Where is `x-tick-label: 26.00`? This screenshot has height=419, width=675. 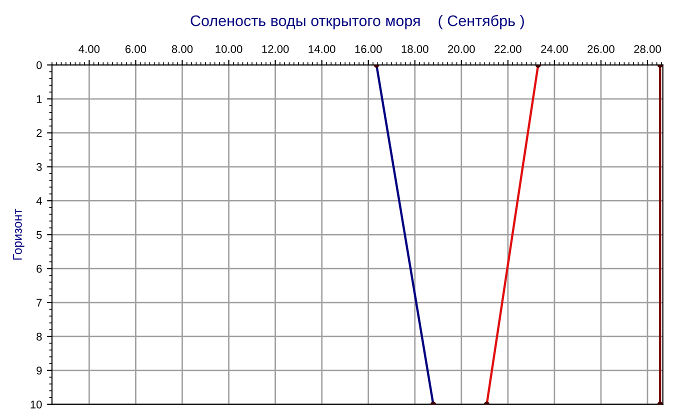
x-tick-label: 26.00 is located at coordinates (601, 49).